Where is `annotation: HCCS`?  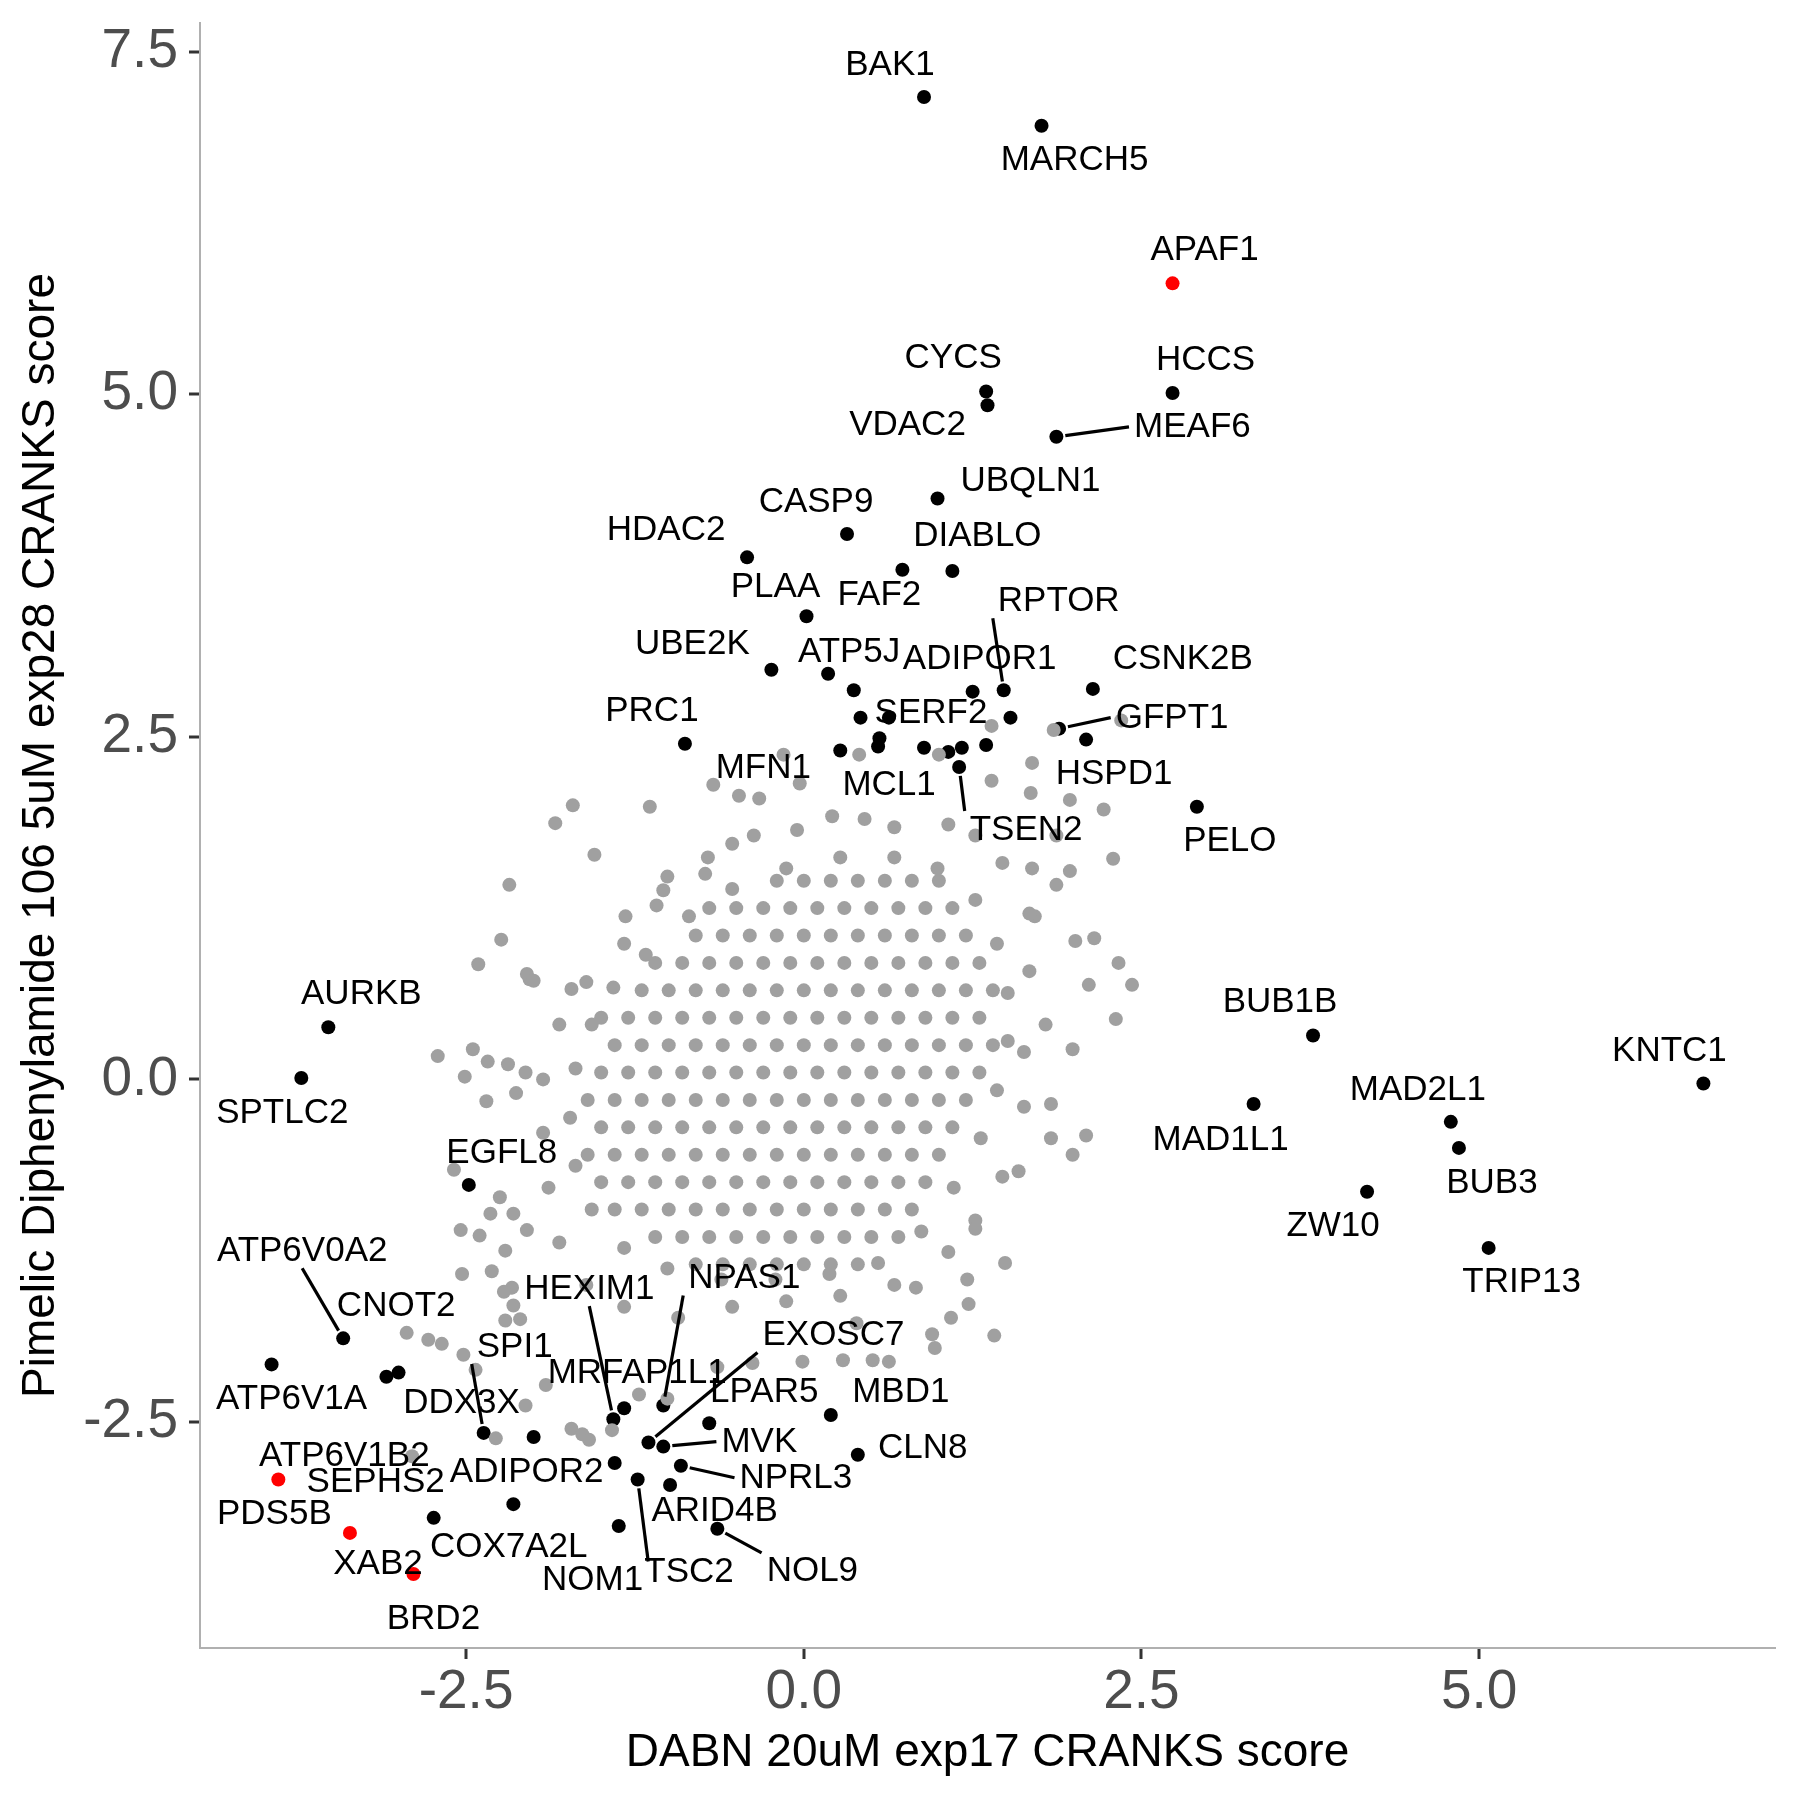 annotation: HCCS is located at coordinates (1205, 357).